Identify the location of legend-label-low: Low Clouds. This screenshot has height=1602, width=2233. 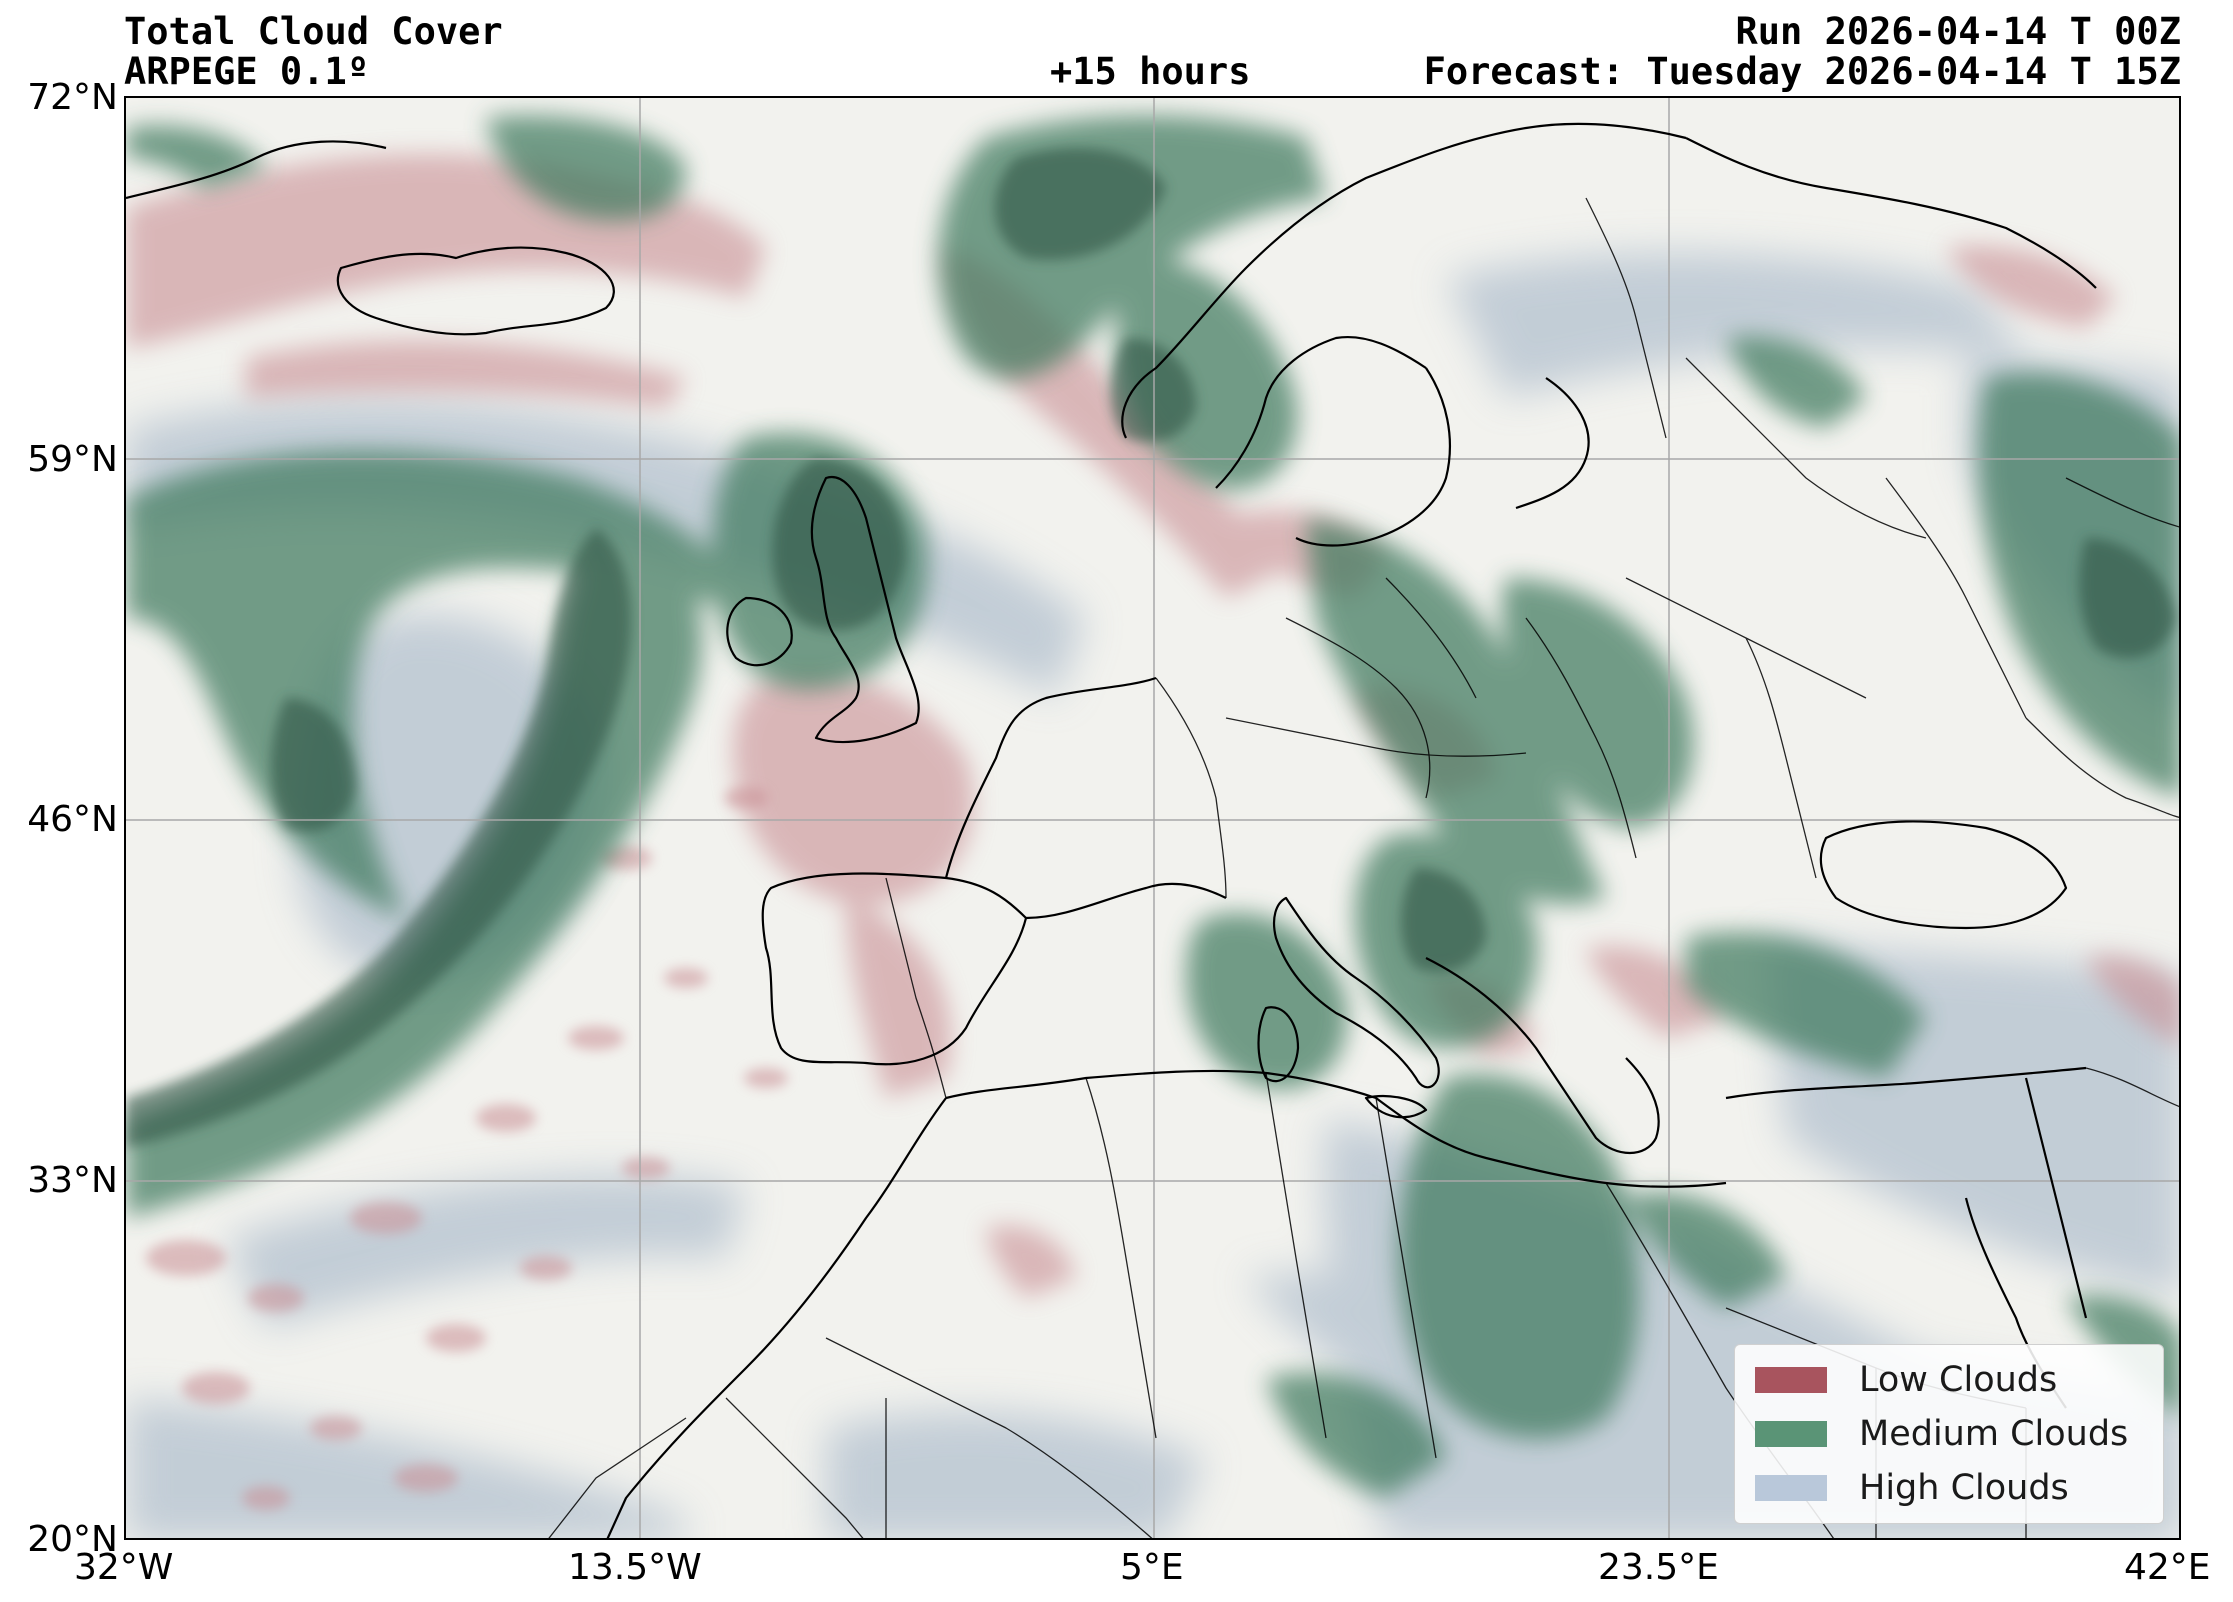
(1958, 1380).